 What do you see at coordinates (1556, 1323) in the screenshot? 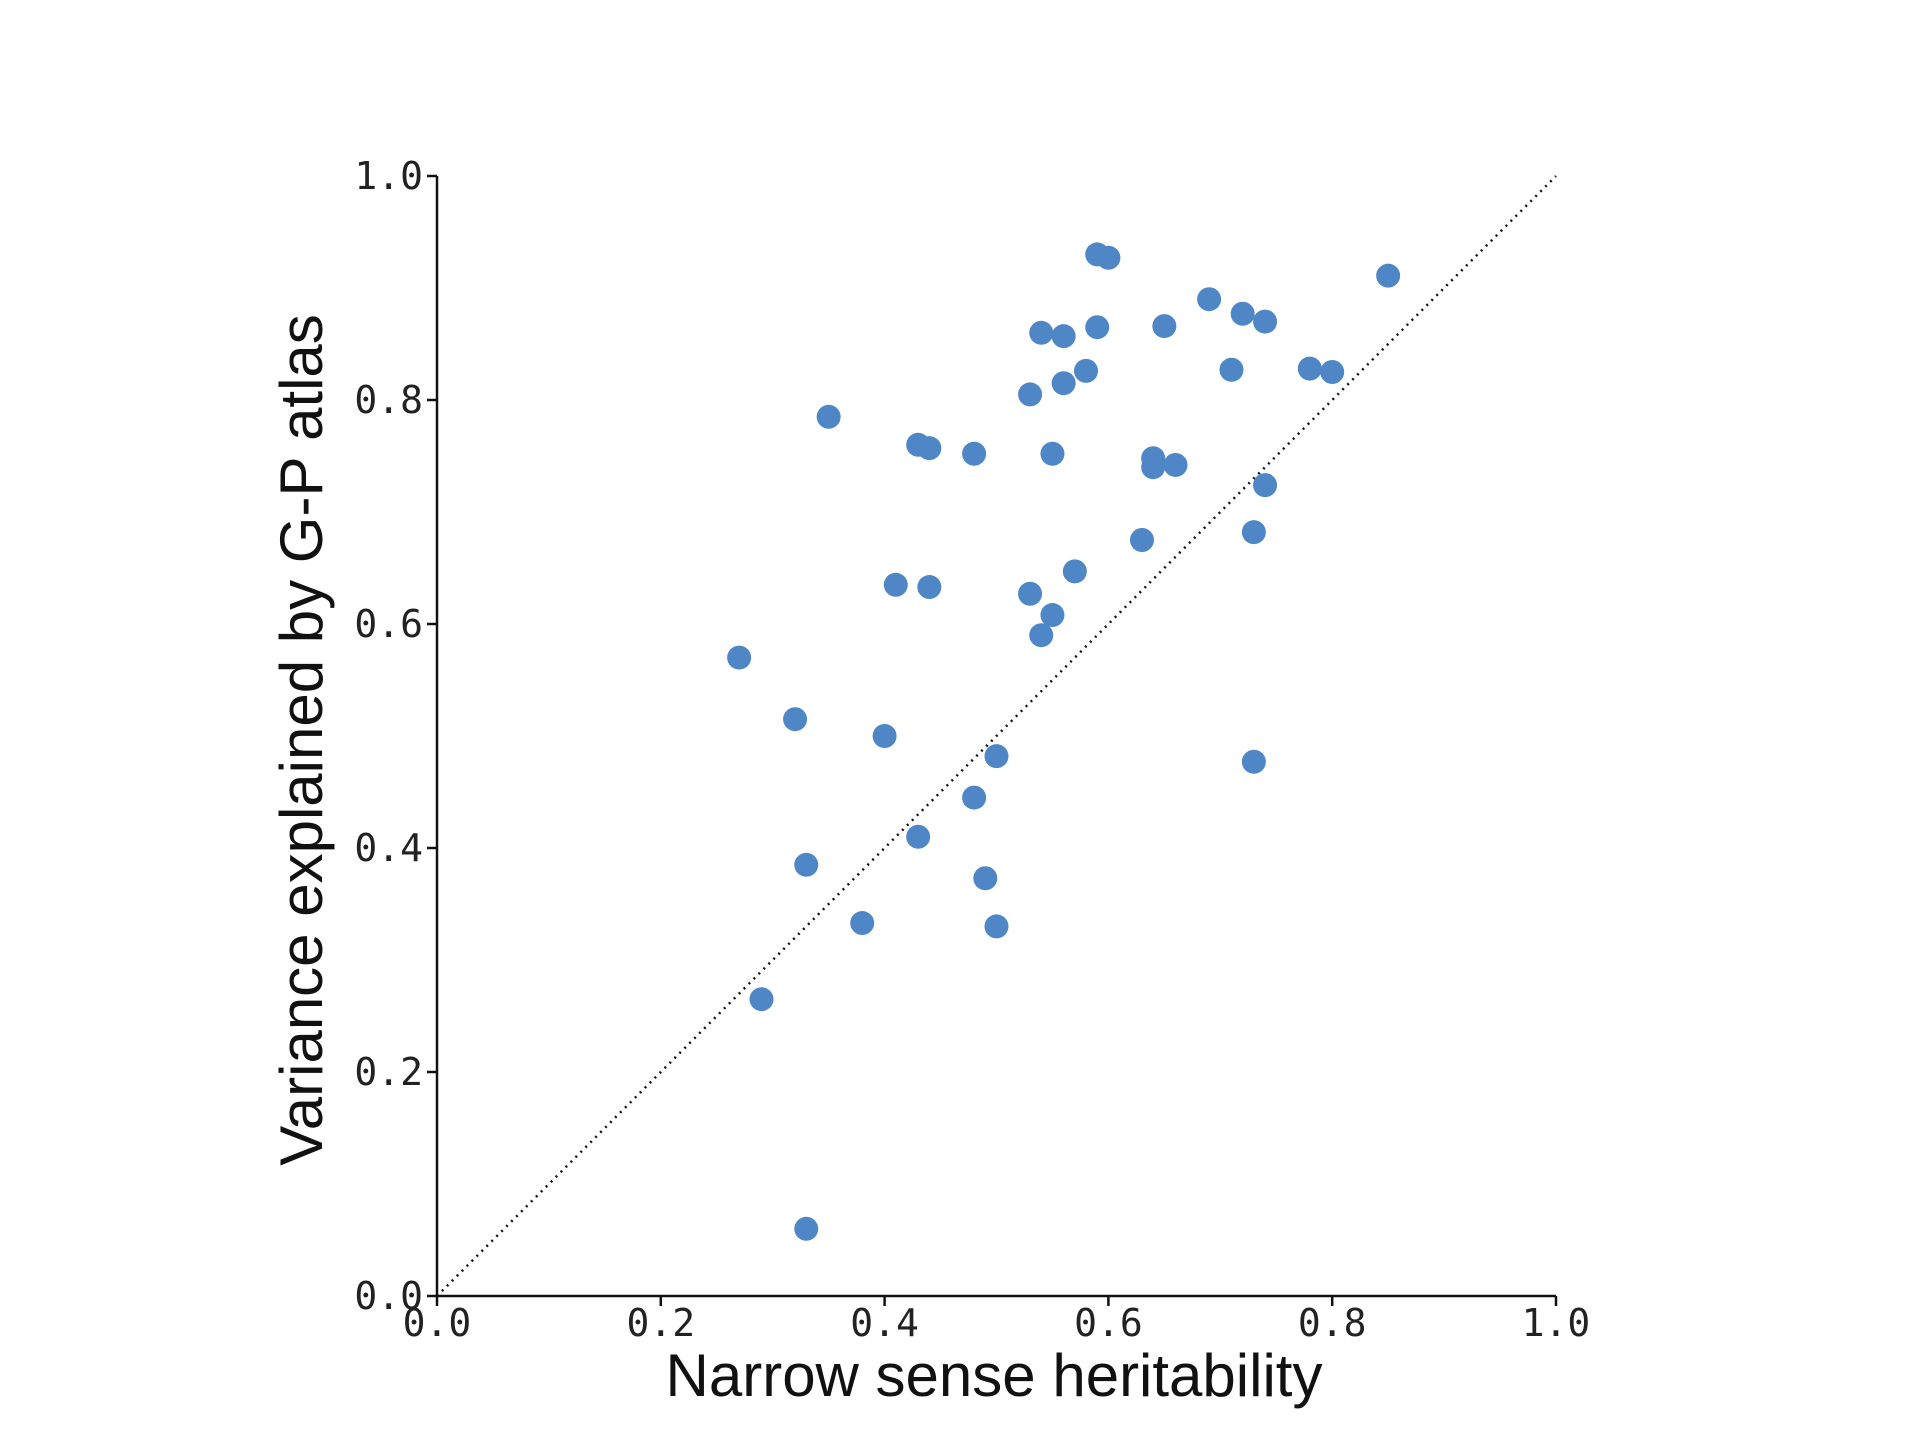
I see `x-tick-label: 1.0` at bounding box center [1556, 1323].